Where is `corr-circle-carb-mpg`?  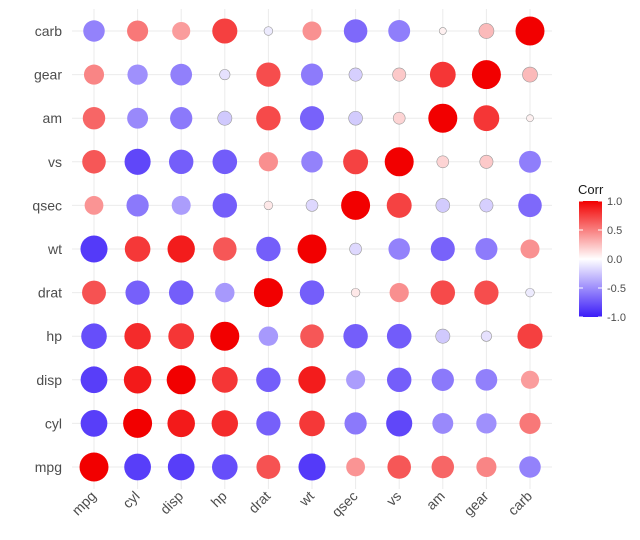 corr-circle-carb-mpg is located at coordinates (94, 31).